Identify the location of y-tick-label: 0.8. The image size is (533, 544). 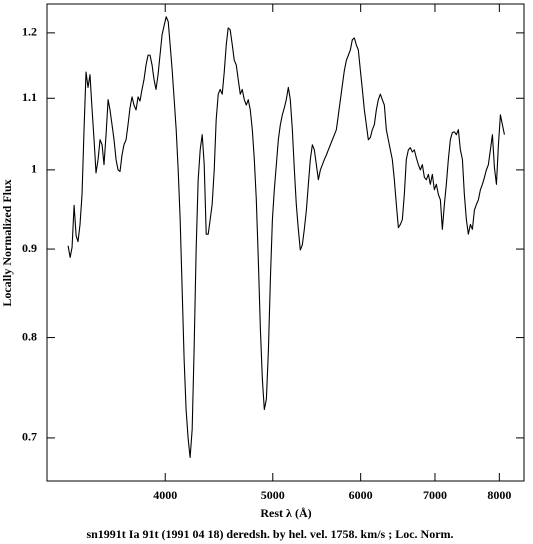
(29, 336).